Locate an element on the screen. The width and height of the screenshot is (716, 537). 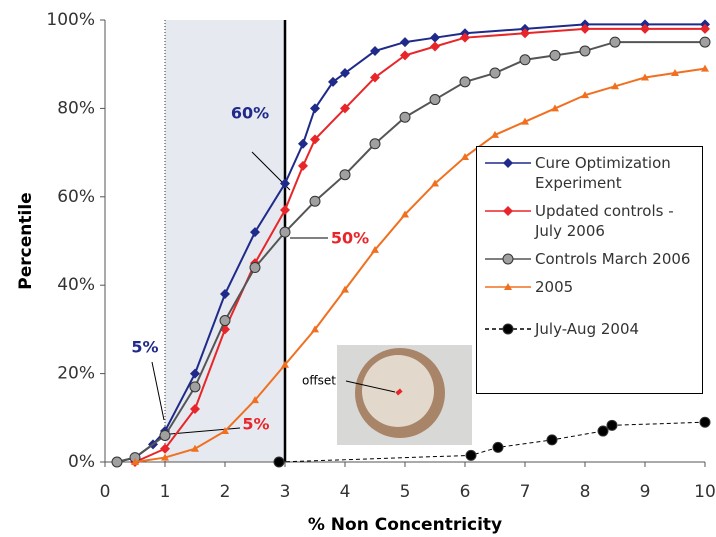
legend-entry: Cure Optimization Experiment is located at coordinates (589, 173).